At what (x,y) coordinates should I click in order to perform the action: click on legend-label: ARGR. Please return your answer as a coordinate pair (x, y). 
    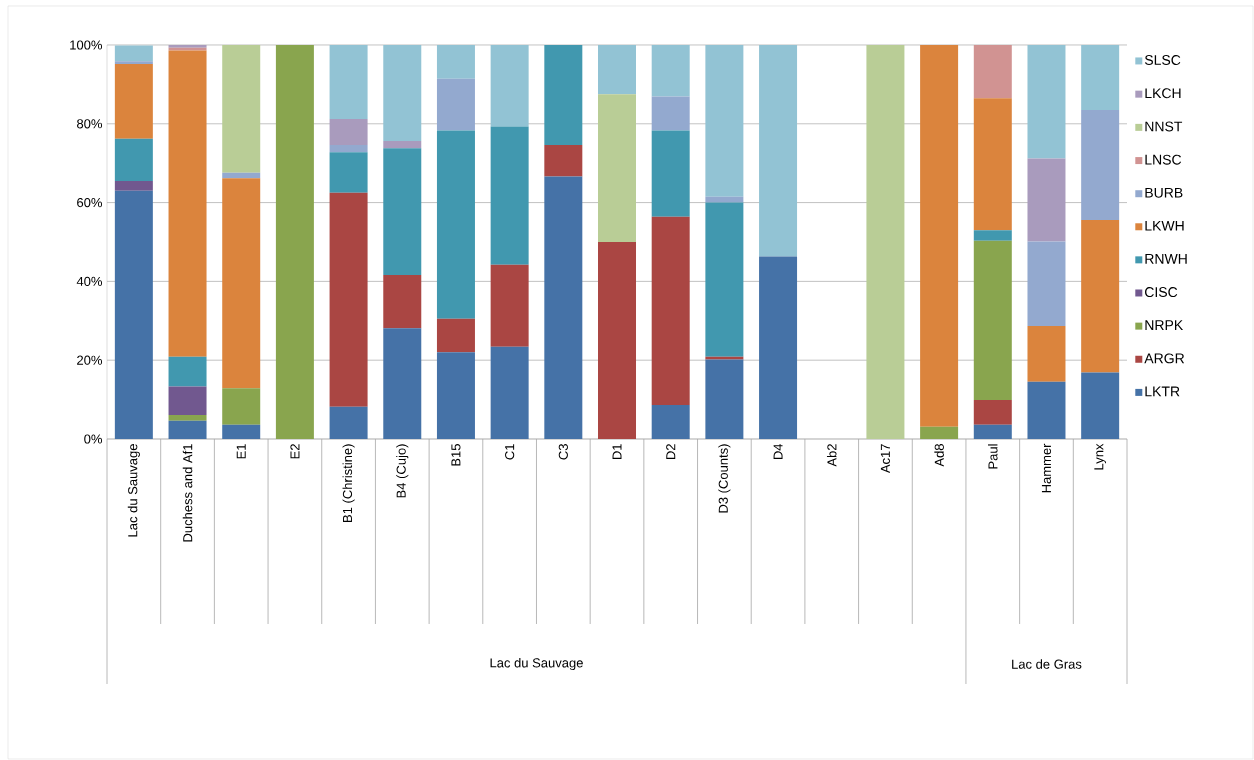
    Looking at the image, I should click on (1164, 358).